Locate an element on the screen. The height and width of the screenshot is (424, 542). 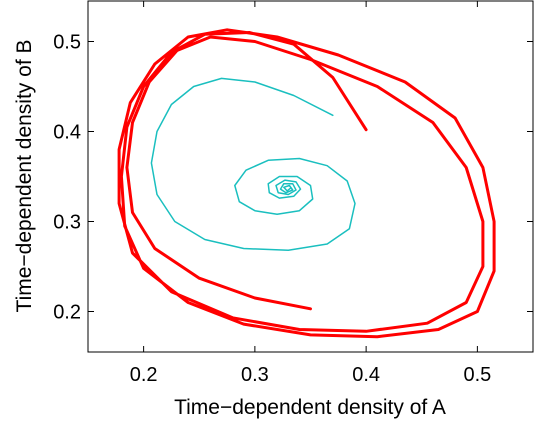
x-tick-label: 0.3 is located at coordinates (255, 375).